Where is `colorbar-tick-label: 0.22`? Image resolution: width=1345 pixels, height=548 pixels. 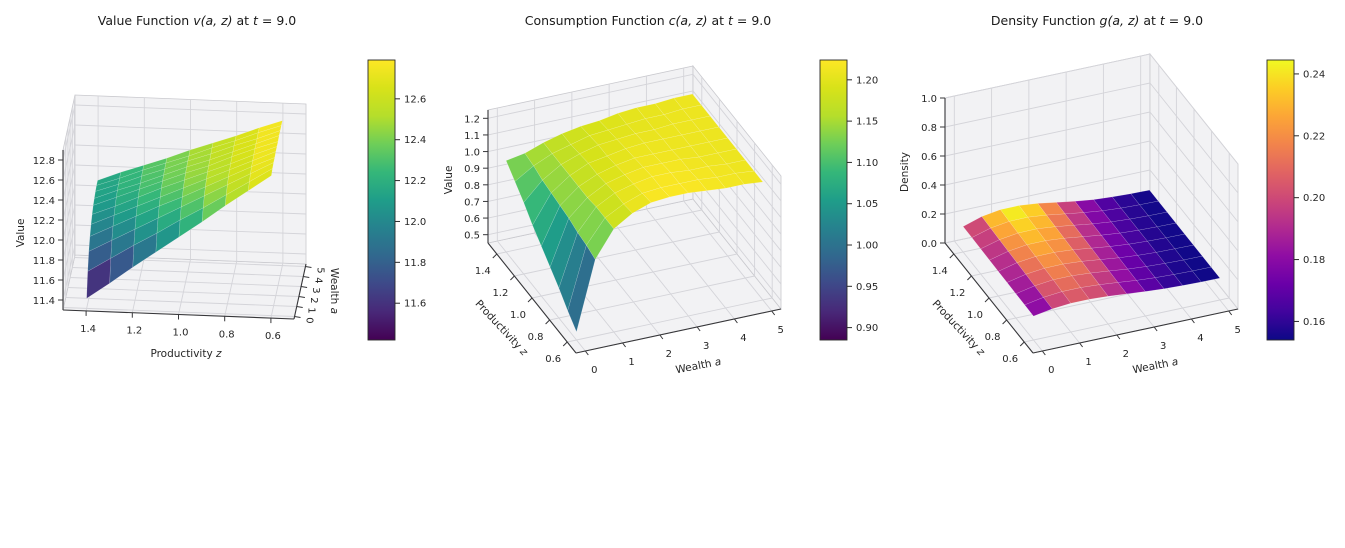
colorbar-tick-label: 0.22 is located at coordinates (1314, 136).